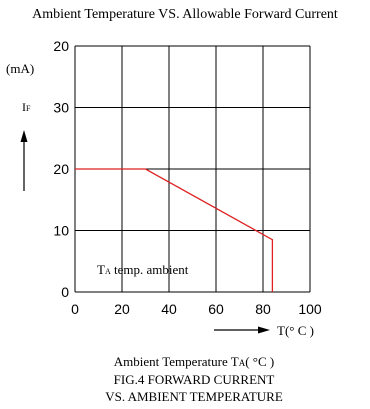 Image resolution: width=370 pixels, height=409 pixels. What do you see at coordinates (263, 309) in the screenshot?
I see `x-tick-label: 80` at bounding box center [263, 309].